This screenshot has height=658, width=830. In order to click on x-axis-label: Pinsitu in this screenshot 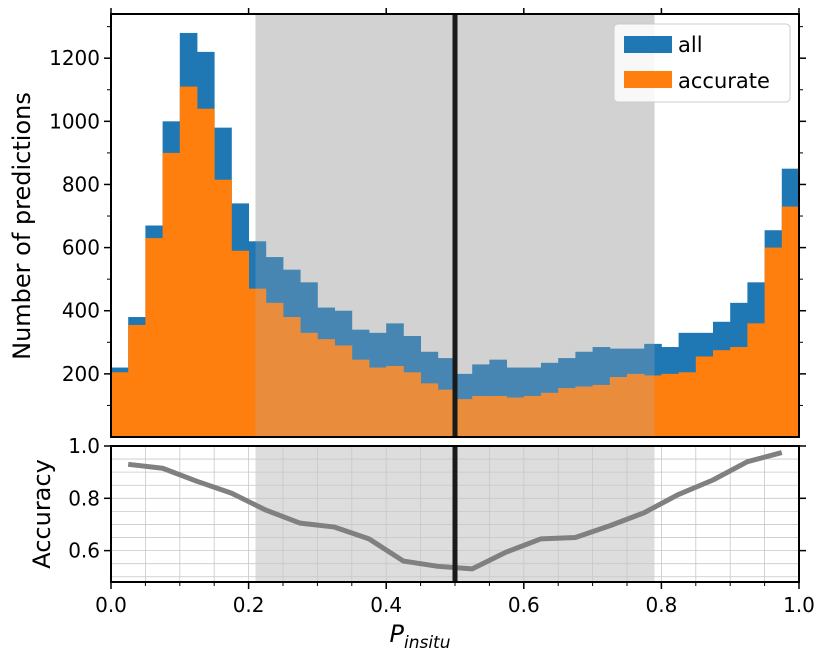, I will do `click(419, 636)`.